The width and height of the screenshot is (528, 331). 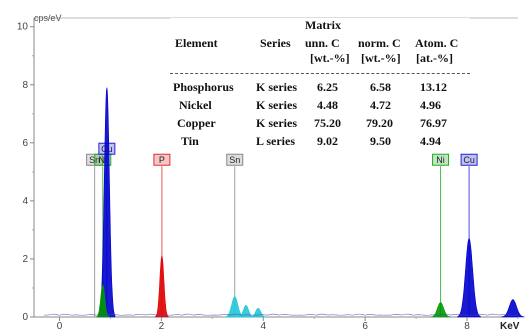 I want to click on y-tick-label: 2, so click(x=25, y=259).